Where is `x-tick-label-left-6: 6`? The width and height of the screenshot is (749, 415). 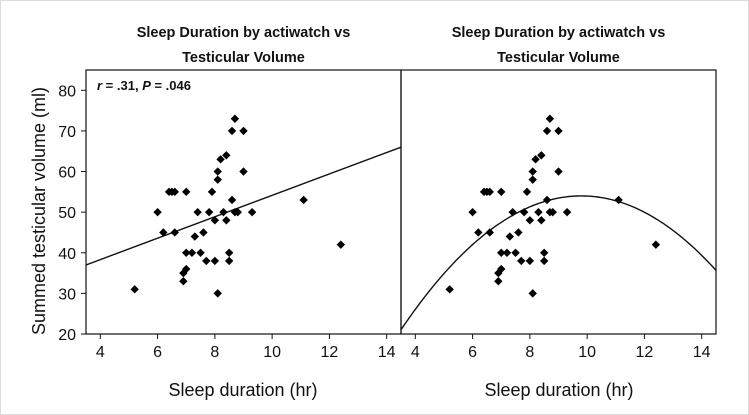
x-tick-label-left-6: 6 is located at coordinates (157, 352).